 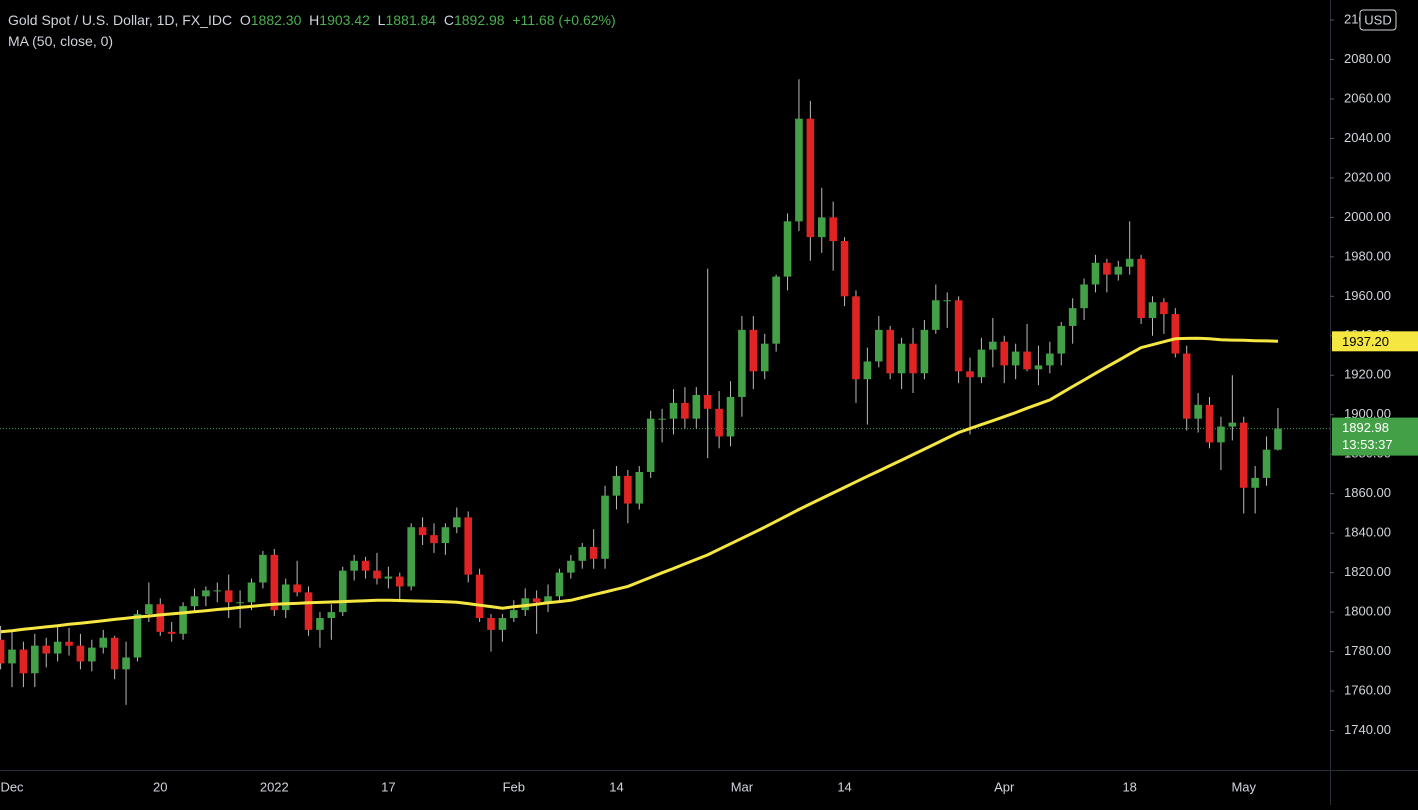 What do you see at coordinates (1367, 729) in the screenshot?
I see `y-tick-label: 1740.00` at bounding box center [1367, 729].